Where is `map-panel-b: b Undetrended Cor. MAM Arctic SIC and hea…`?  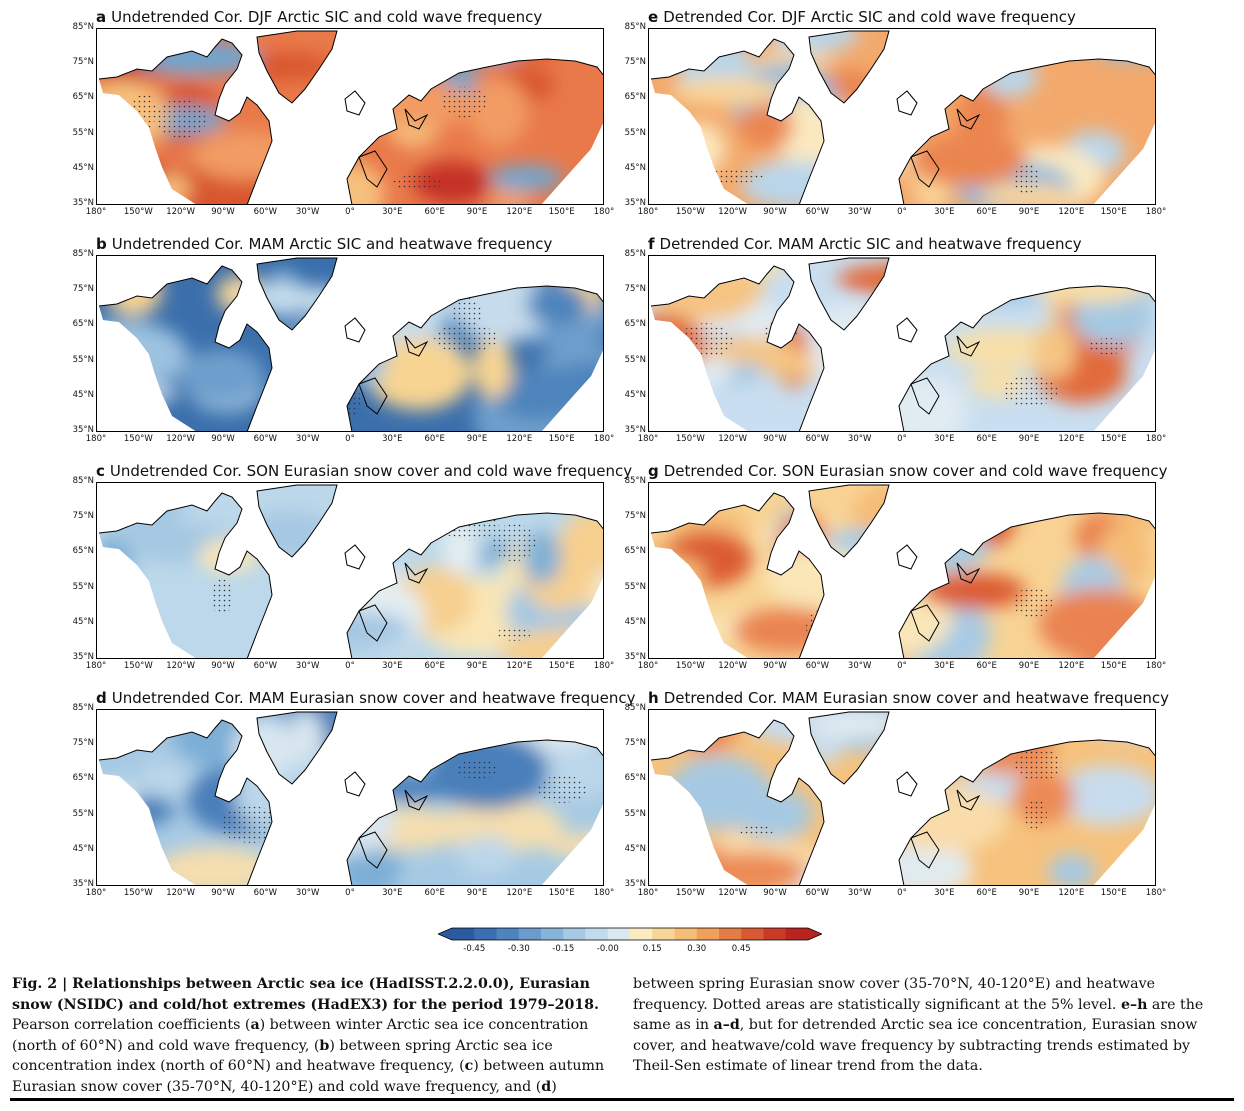
map-panel-b: b Undetrended Cor. MAM Arctic SIC and hea… is located at coordinates (360, 346).